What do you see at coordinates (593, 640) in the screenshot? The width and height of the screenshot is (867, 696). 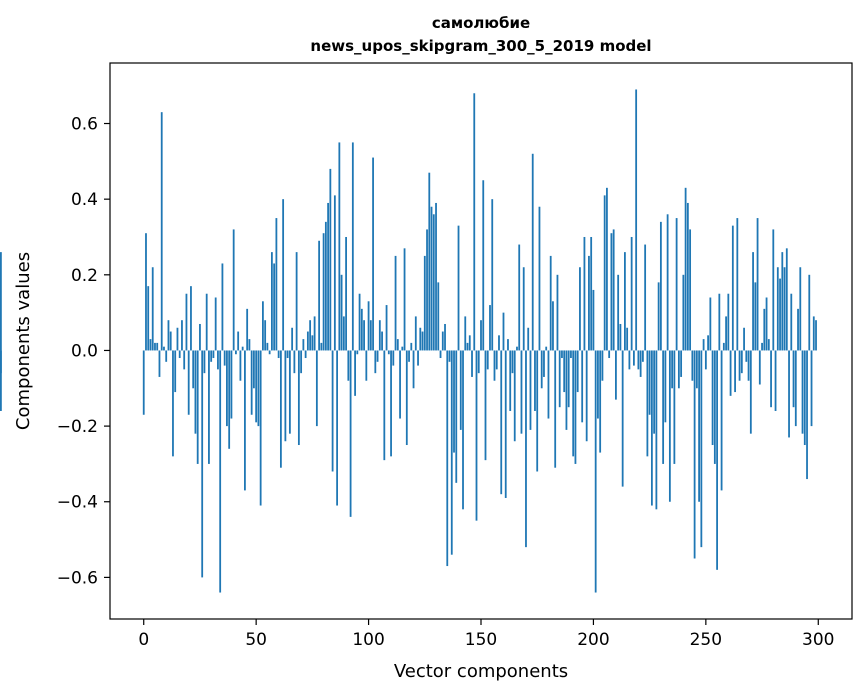 I see `x-tick-label: 200` at bounding box center [593, 640].